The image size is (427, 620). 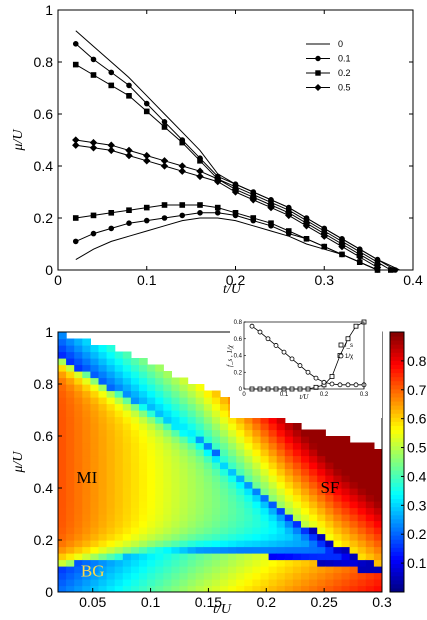 What do you see at coordinates (324, 236) in the screenshot?
I see `data-point-0.5-lower` at bounding box center [324, 236].